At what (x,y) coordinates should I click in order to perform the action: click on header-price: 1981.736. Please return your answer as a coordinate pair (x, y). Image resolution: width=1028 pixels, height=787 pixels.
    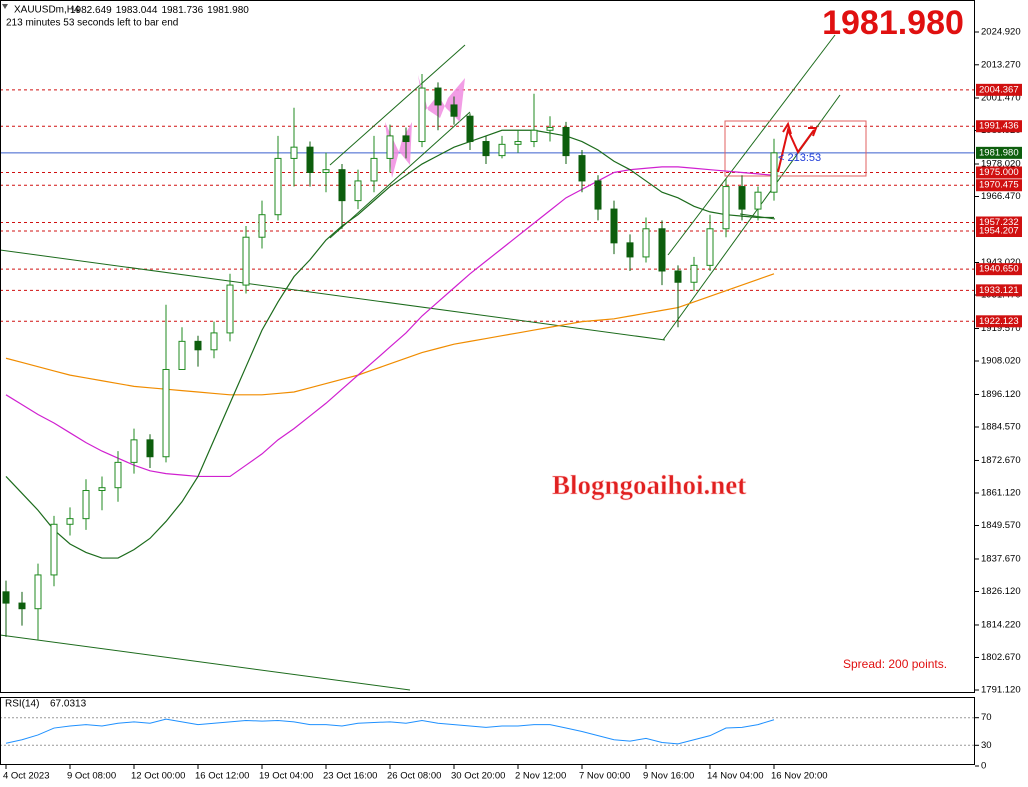
    Looking at the image, I should click on (182, 10).